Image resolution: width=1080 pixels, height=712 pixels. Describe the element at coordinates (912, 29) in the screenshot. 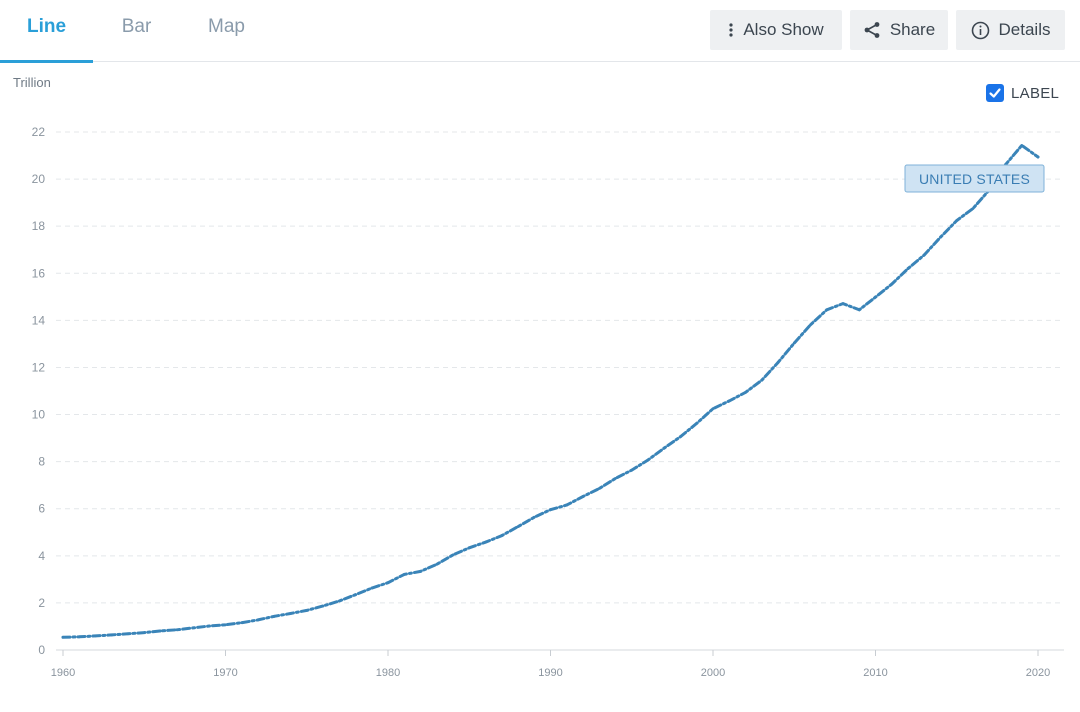

I see `share-label: Share` at that location.